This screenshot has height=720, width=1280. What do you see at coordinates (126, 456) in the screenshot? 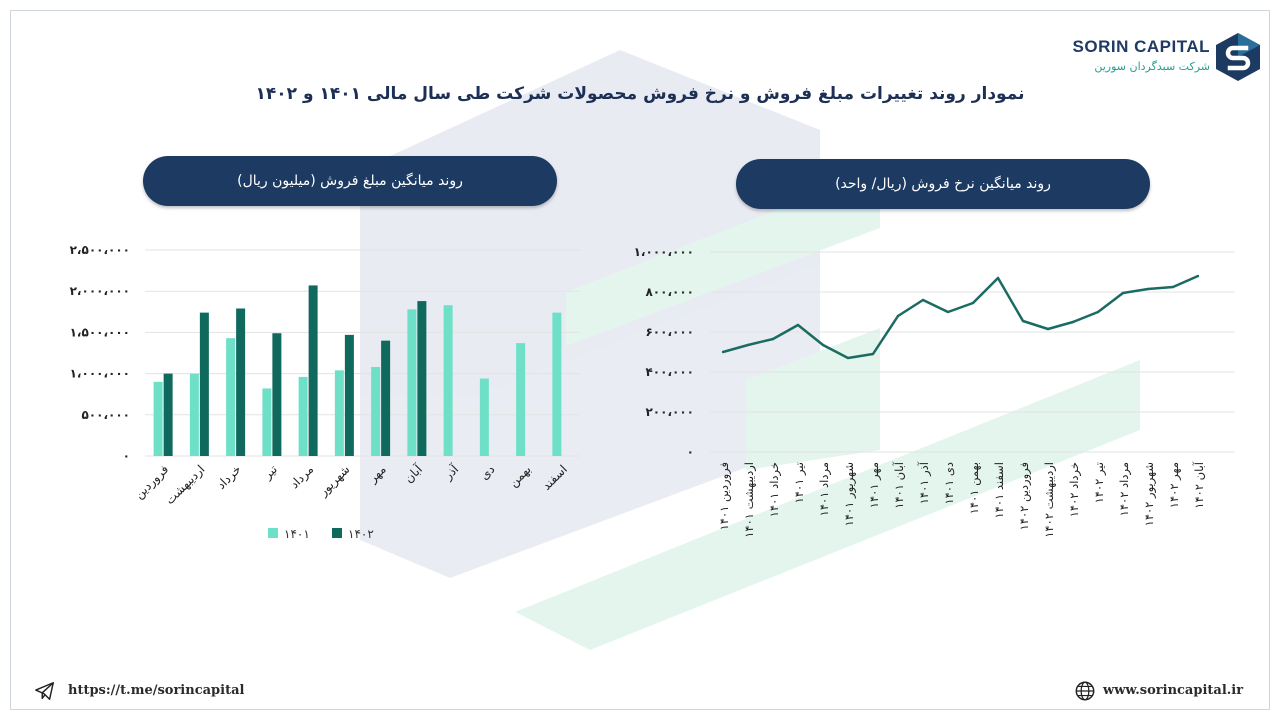
I see `bar-y-tick-label: ۰` at bounding box center [126, 456].